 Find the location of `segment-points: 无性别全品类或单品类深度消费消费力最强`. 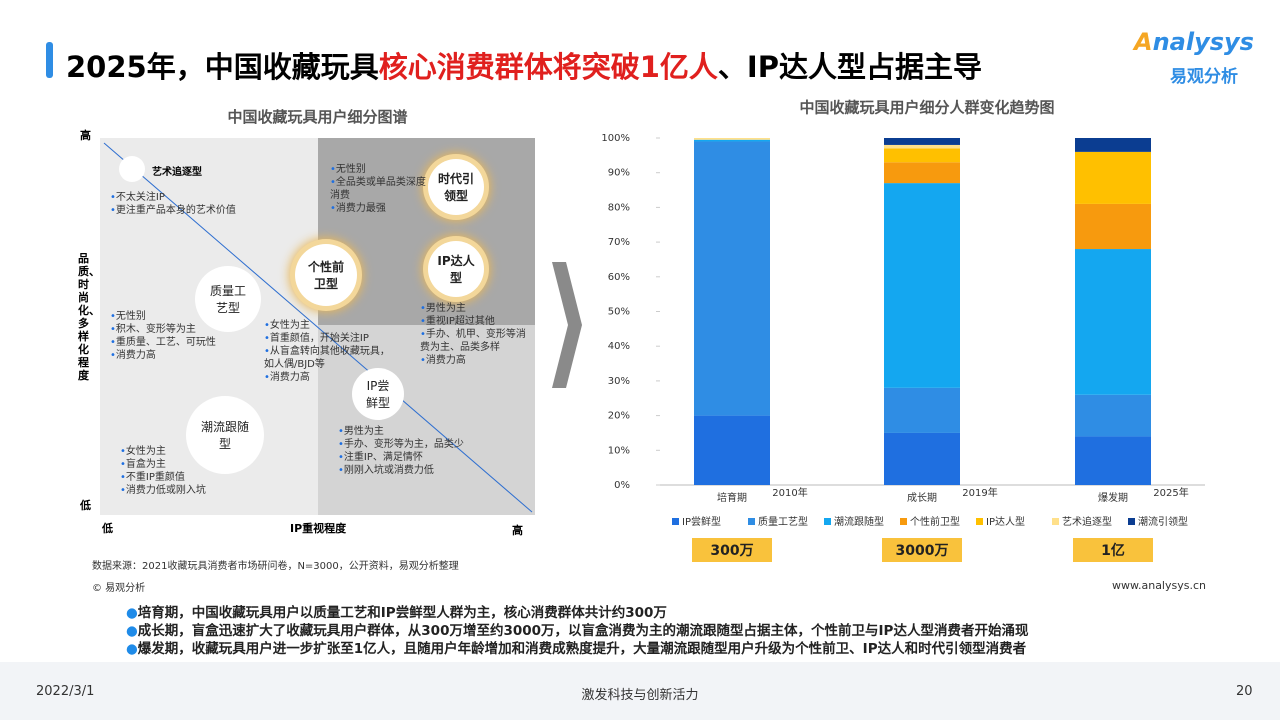

segment-points: 无性别全品类或单品类深度消费消费力最强 is located at coordinates (380, 189).